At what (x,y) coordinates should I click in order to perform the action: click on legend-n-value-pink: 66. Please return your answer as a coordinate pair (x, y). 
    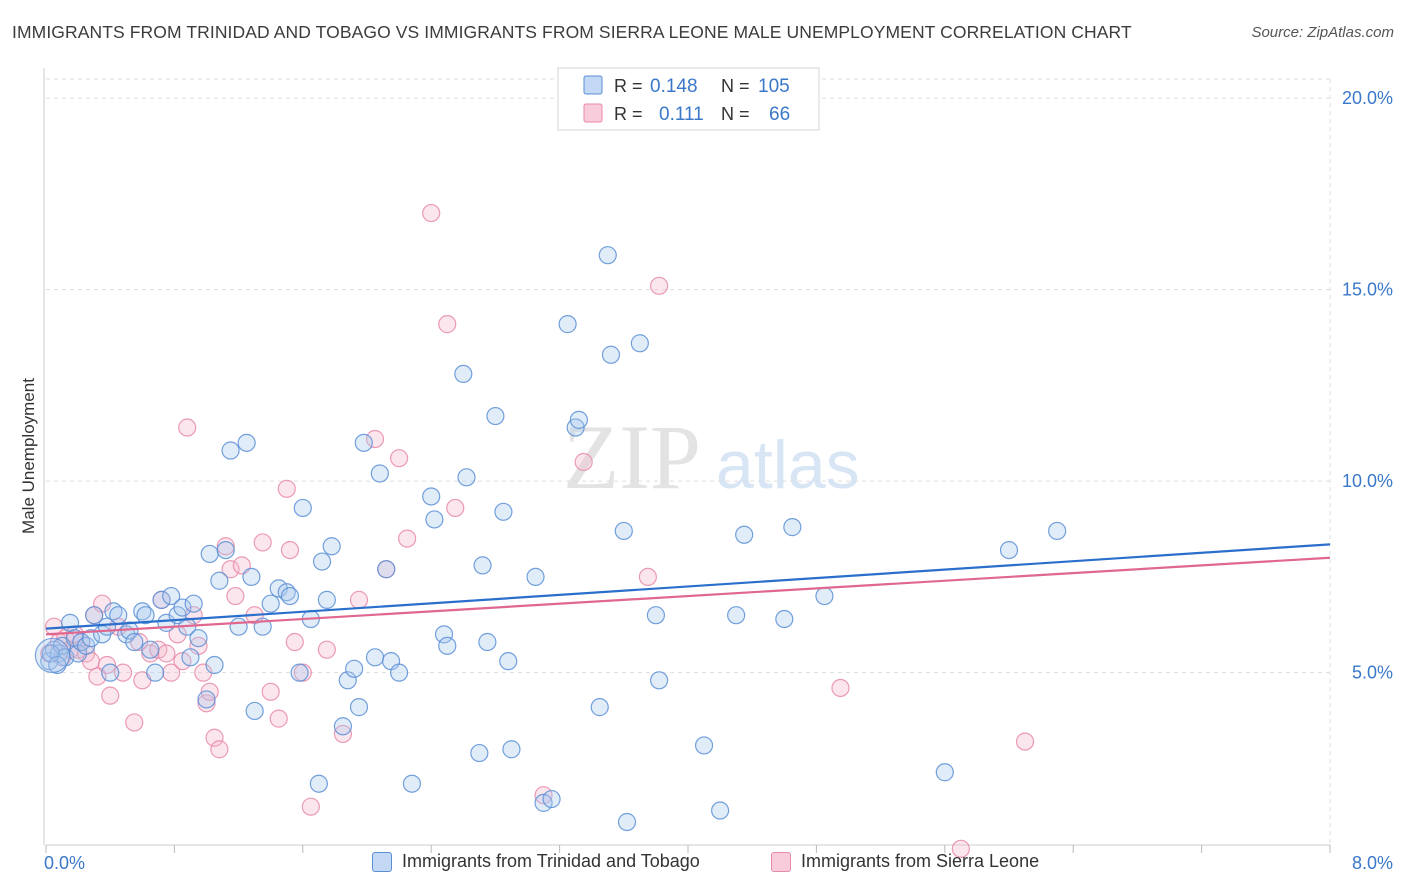
    Looking at the image, I should click on (779, 114).